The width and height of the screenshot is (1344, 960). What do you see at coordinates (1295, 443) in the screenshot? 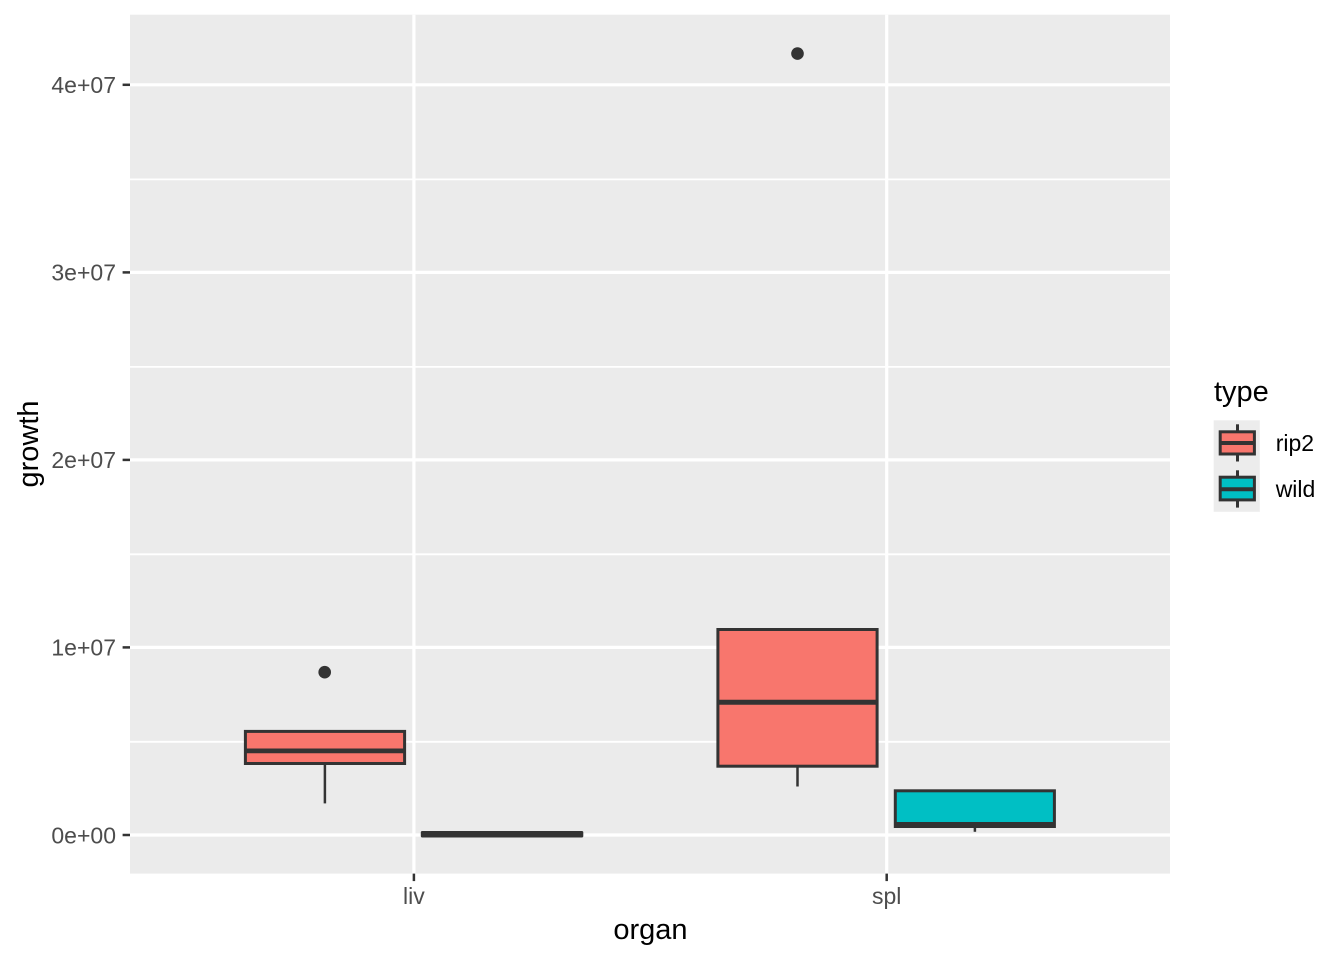
I see `svg-text: rip2` at bounding box center [1295, 443].